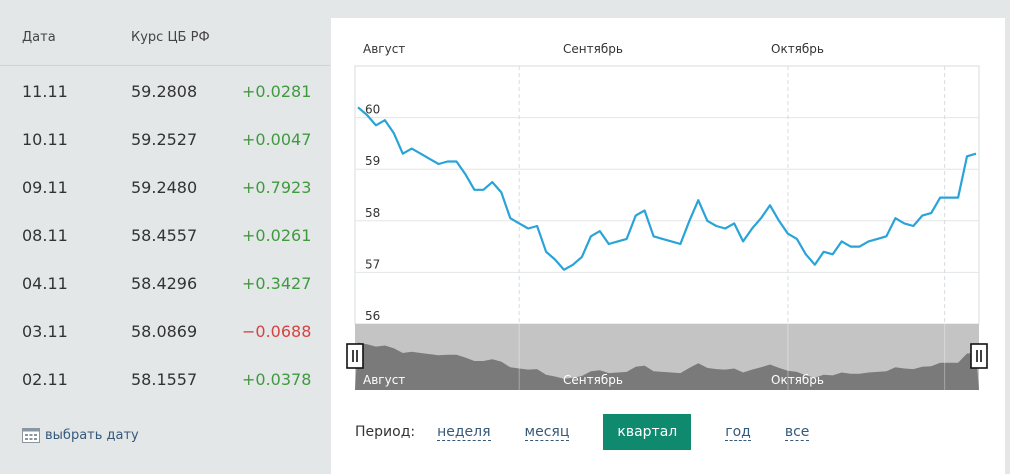 This screenshot has width=1010, height=474. I want to click on month-label: Август, so click(384, 49).